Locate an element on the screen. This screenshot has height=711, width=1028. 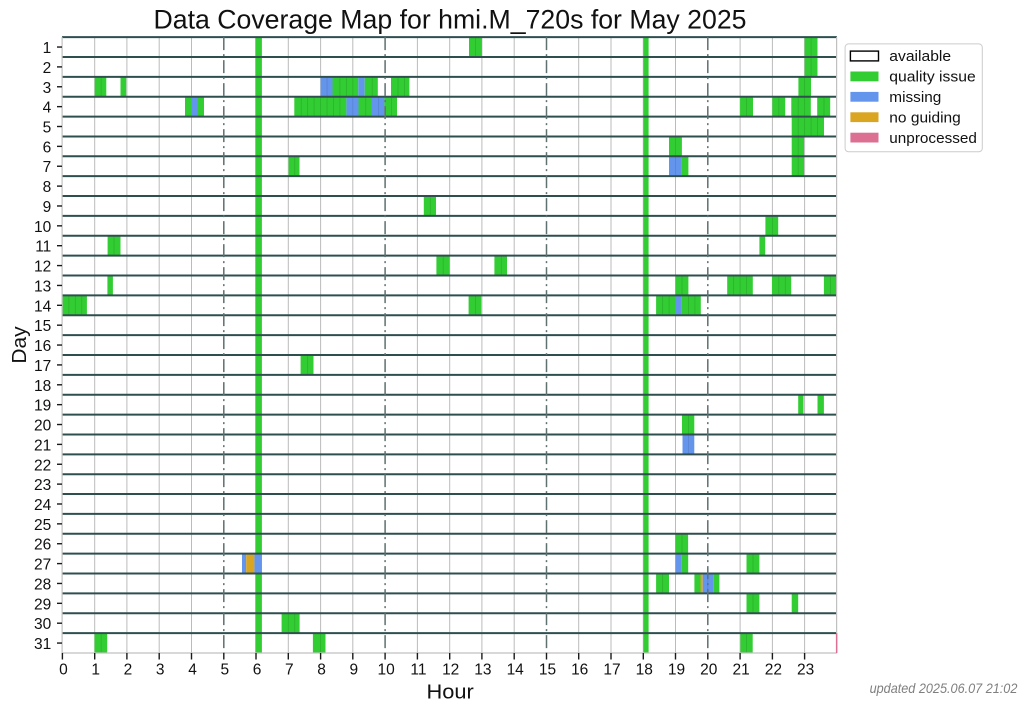
svg-text: no guiding is located at coordinates (925, 117).